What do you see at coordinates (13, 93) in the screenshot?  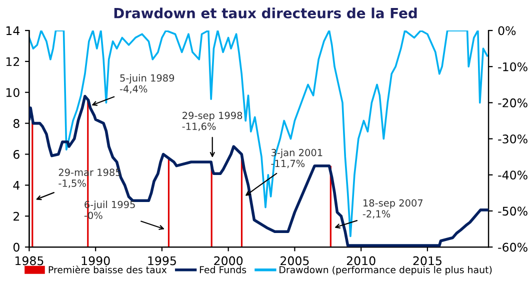 I see `y-tick-label: 10` at bounding box center [13, 93].